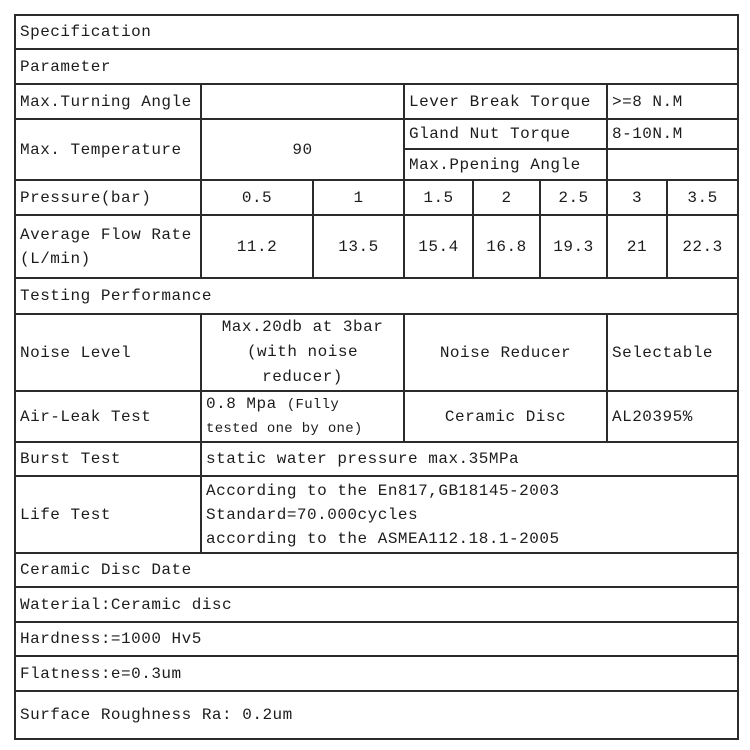 The width and height of the screenshot is (750, 750). What do you see at coordinates (383, 538) in the screenshot?
I see `life-test-value-line3: according to the ASMEA112.18.1-2005` at bounding box center [383, 538].